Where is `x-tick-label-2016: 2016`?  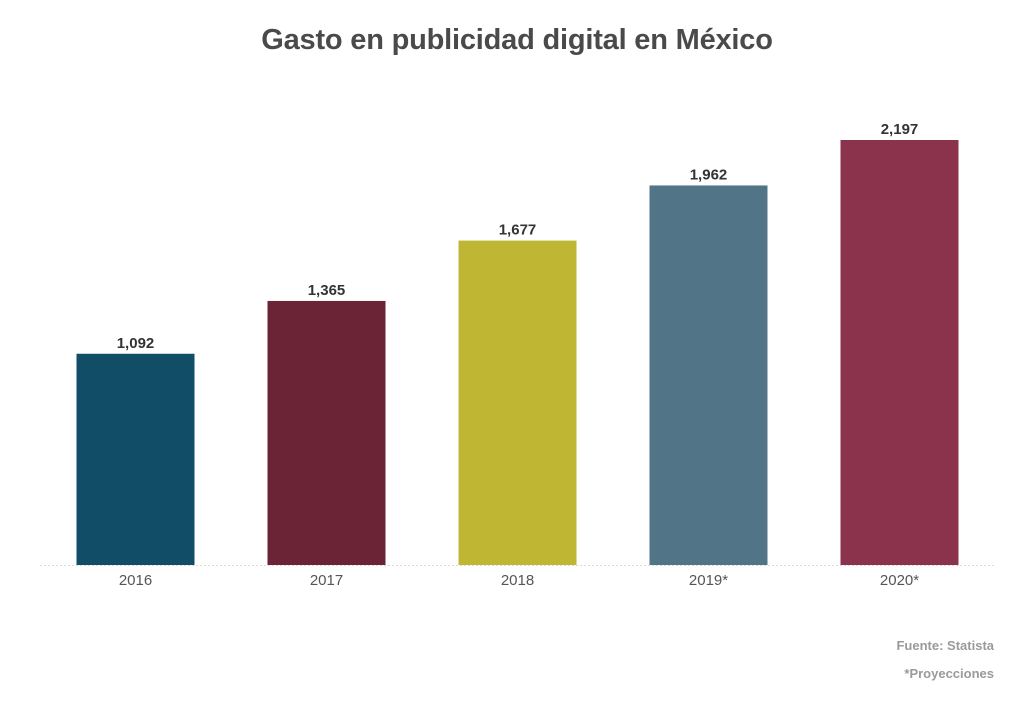 x-tick-label-2016: 2016 is located at coordinates (135, 580).